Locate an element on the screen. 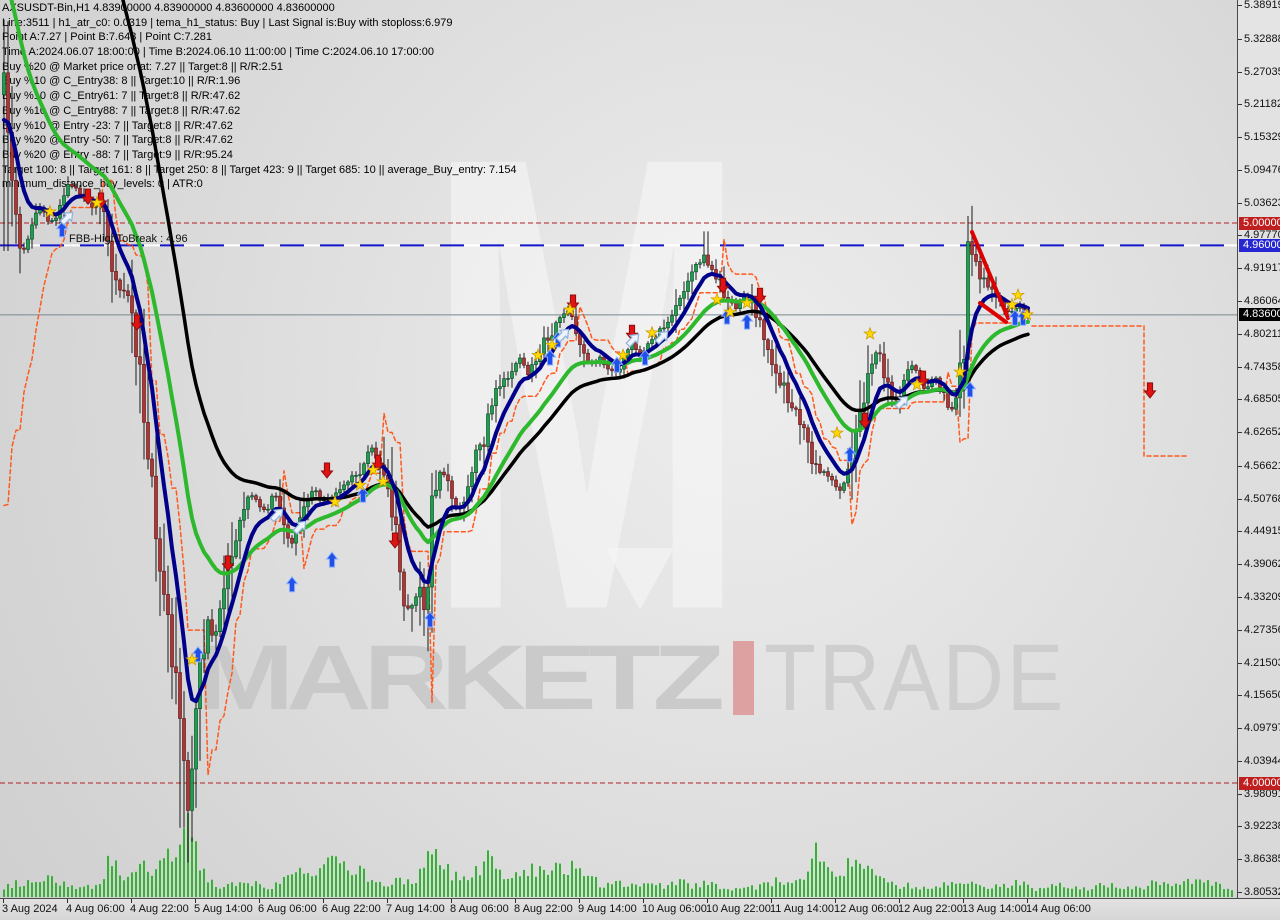  time-axis-label: 4 Aug 22:00 is located at coordinates (159, 909).